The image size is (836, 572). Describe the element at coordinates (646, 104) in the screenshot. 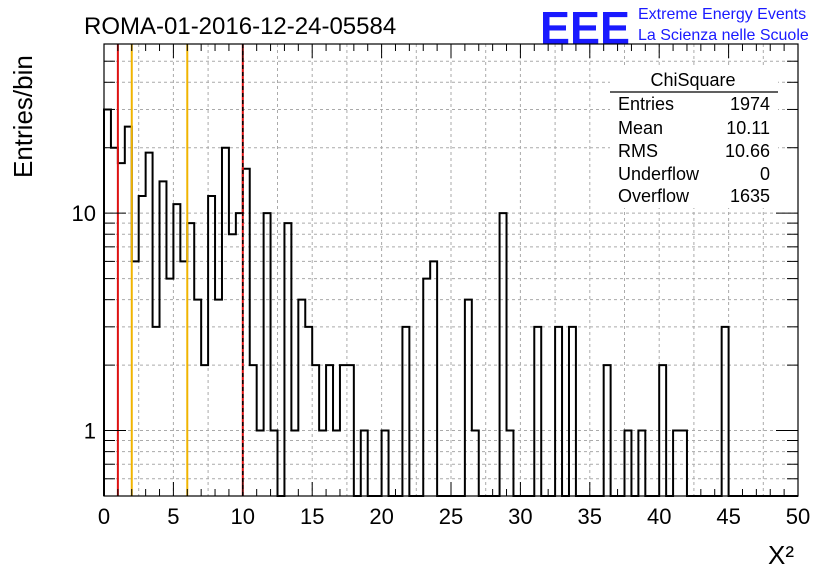

I see `stats-label-entries: Entries` at that location.